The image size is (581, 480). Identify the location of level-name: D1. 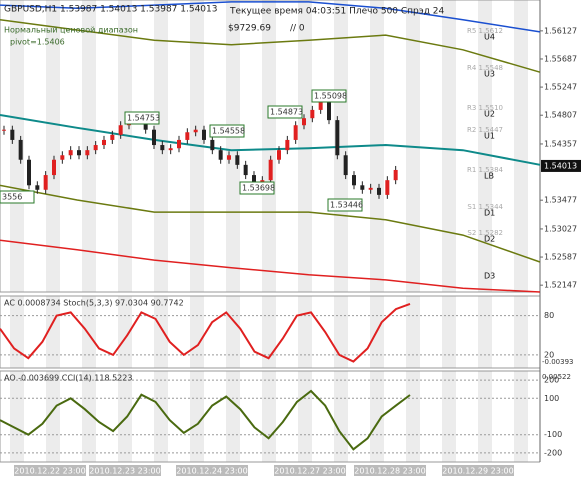
(489, 213).